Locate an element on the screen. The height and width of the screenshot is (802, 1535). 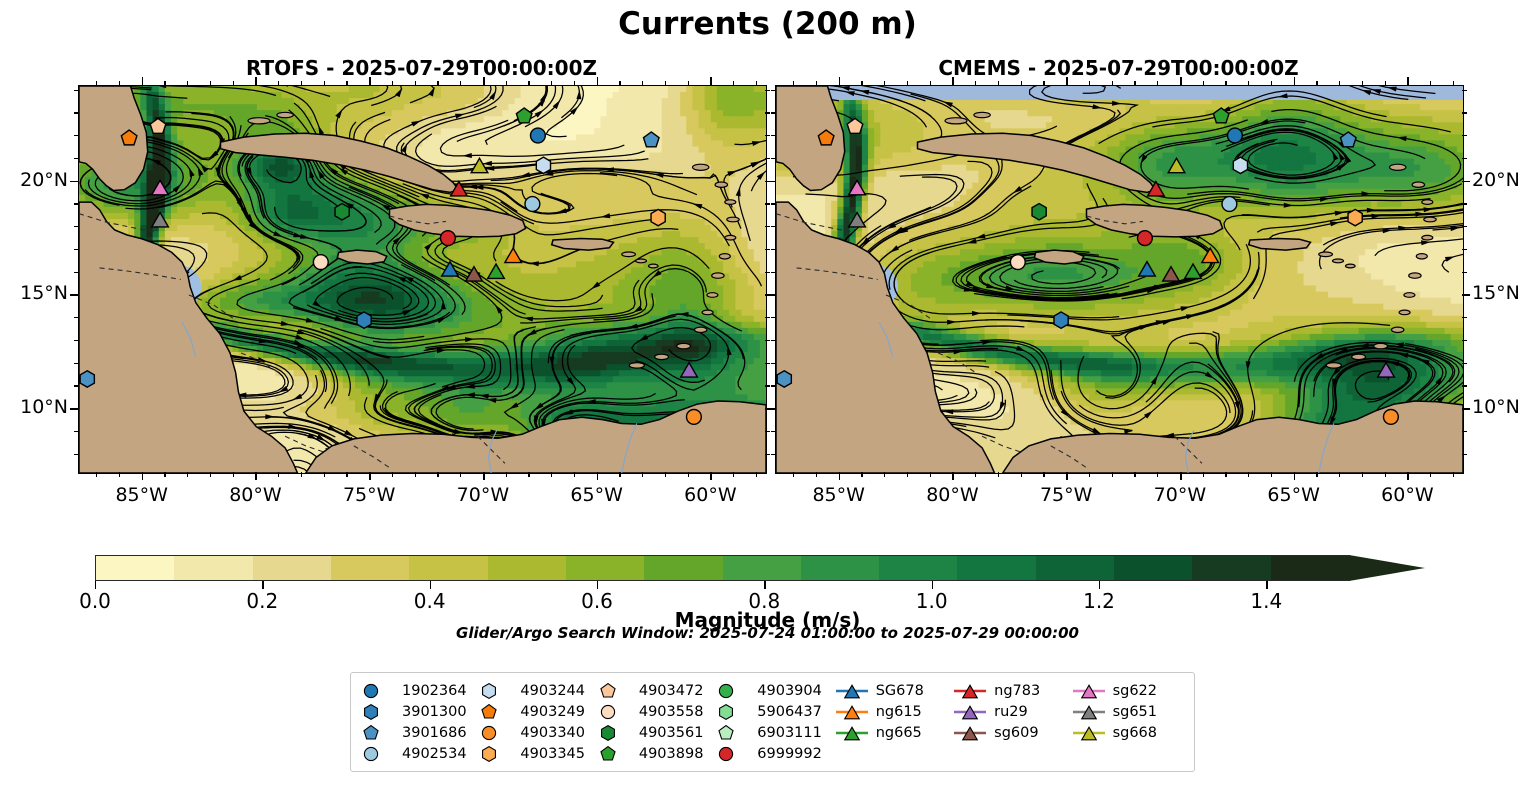
legend-item: 5906437 is located at coordinates (774, 711).